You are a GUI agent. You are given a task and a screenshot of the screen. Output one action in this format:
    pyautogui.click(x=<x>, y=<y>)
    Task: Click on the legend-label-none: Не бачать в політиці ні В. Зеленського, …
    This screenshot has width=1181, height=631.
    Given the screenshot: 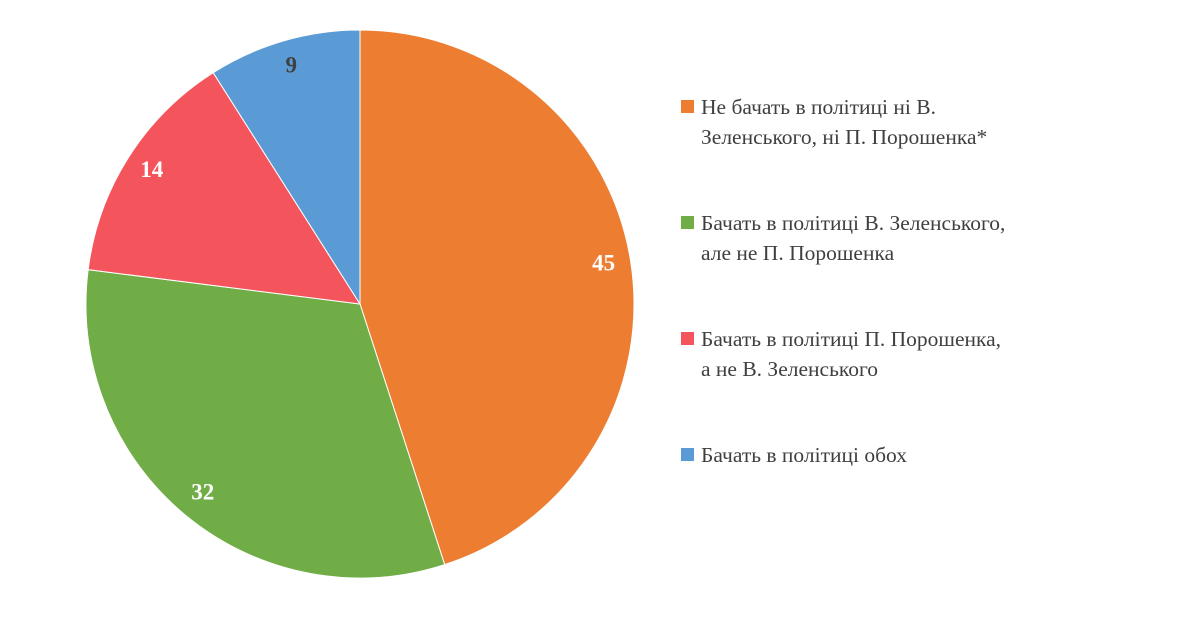 What is the action you would take?
    pyautogui.click(x=844, y=122)
    